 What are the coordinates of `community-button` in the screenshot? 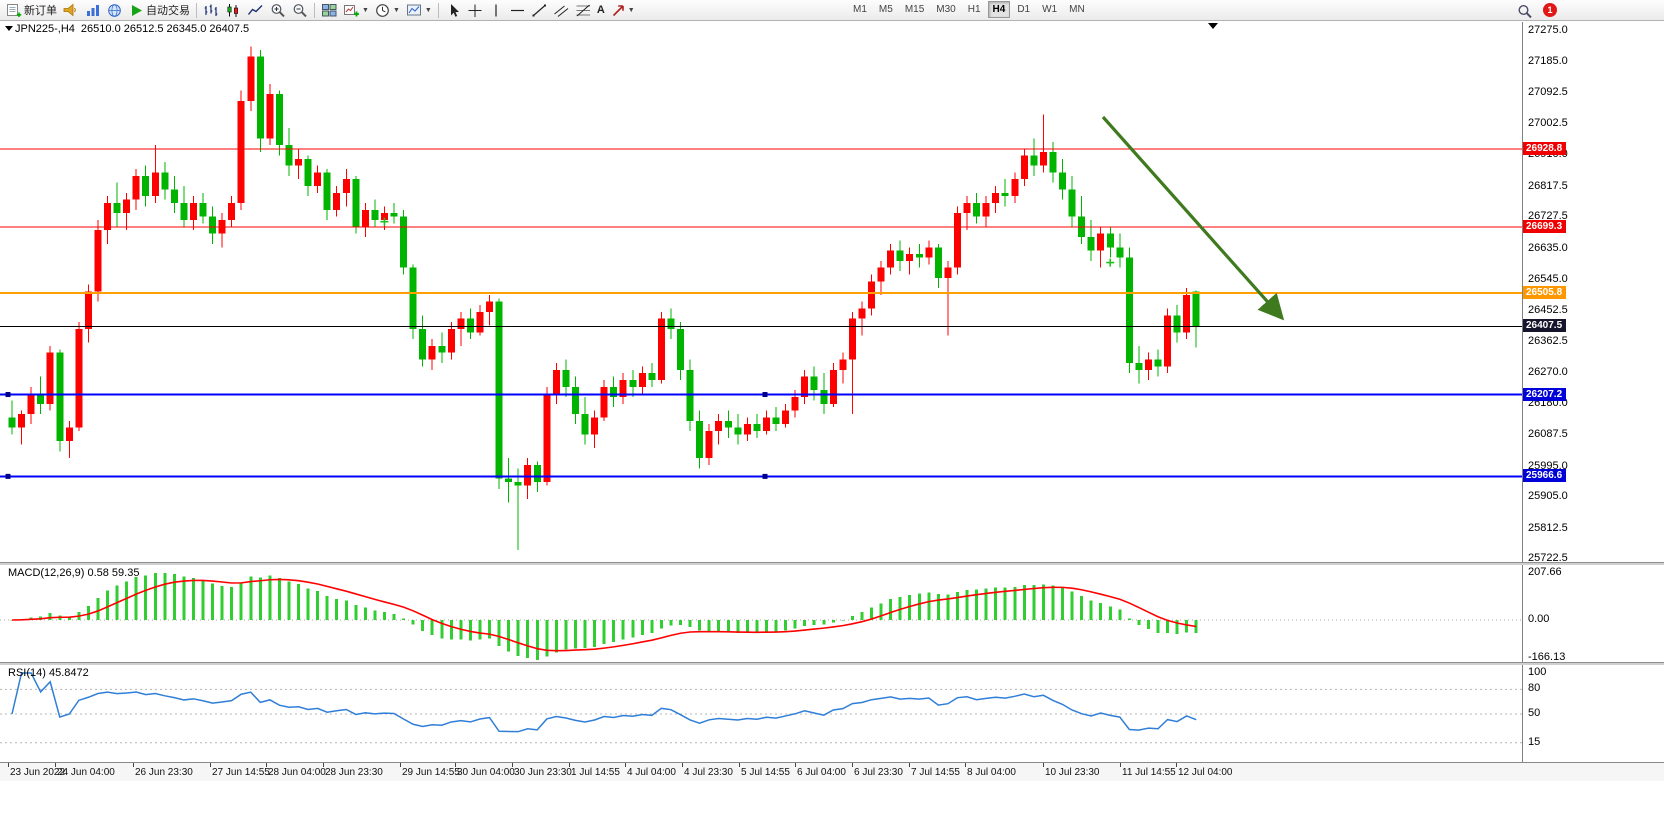 It's located at (115, 10).